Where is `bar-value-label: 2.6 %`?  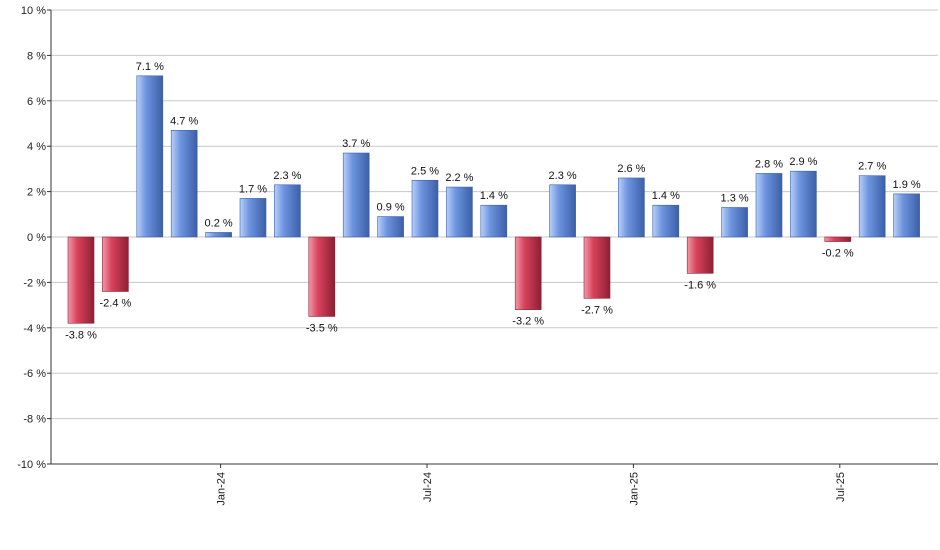 bar-value-label: 2.6 % is located at coordinates (631, 169).